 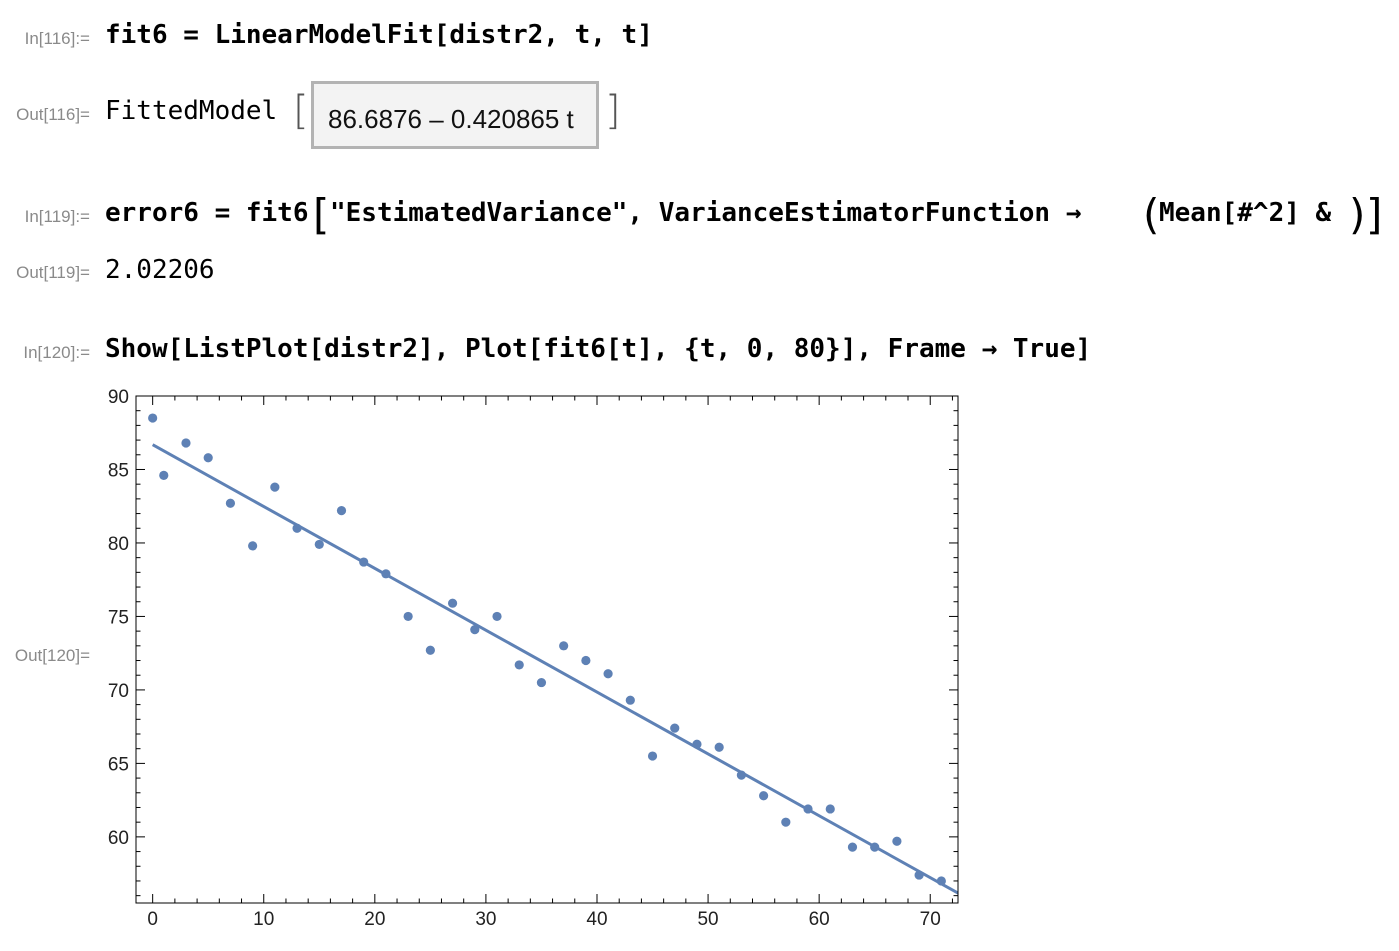 I want to click on x-tick-label: 30, so click(x=485, y=919).